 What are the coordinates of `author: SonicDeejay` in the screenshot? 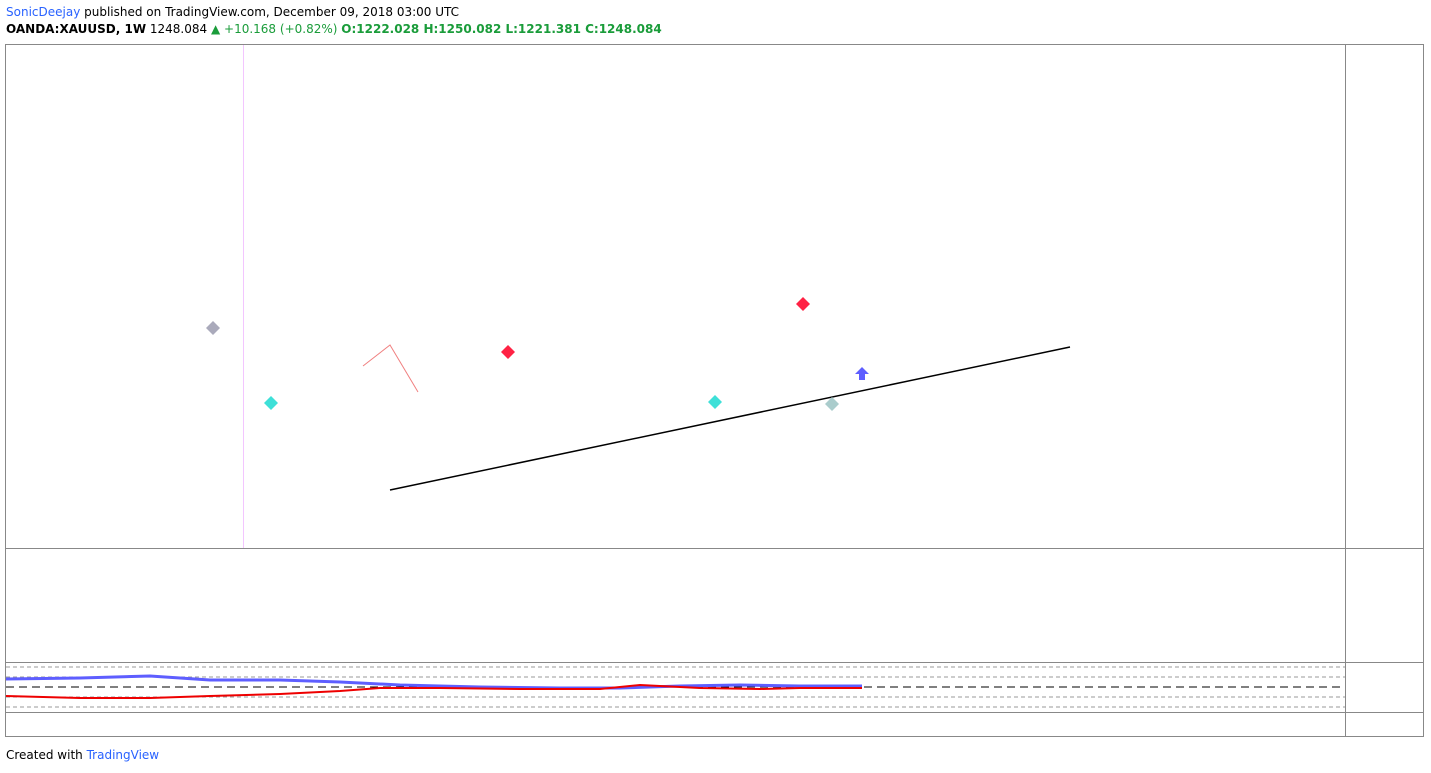 It's located at (43, 12).